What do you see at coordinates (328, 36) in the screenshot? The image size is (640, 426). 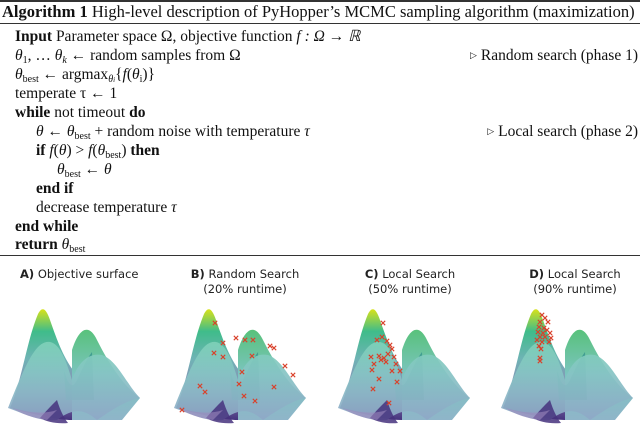 I see `math-objective: f : Ω → ℝ` at bounding box center [328, 36].